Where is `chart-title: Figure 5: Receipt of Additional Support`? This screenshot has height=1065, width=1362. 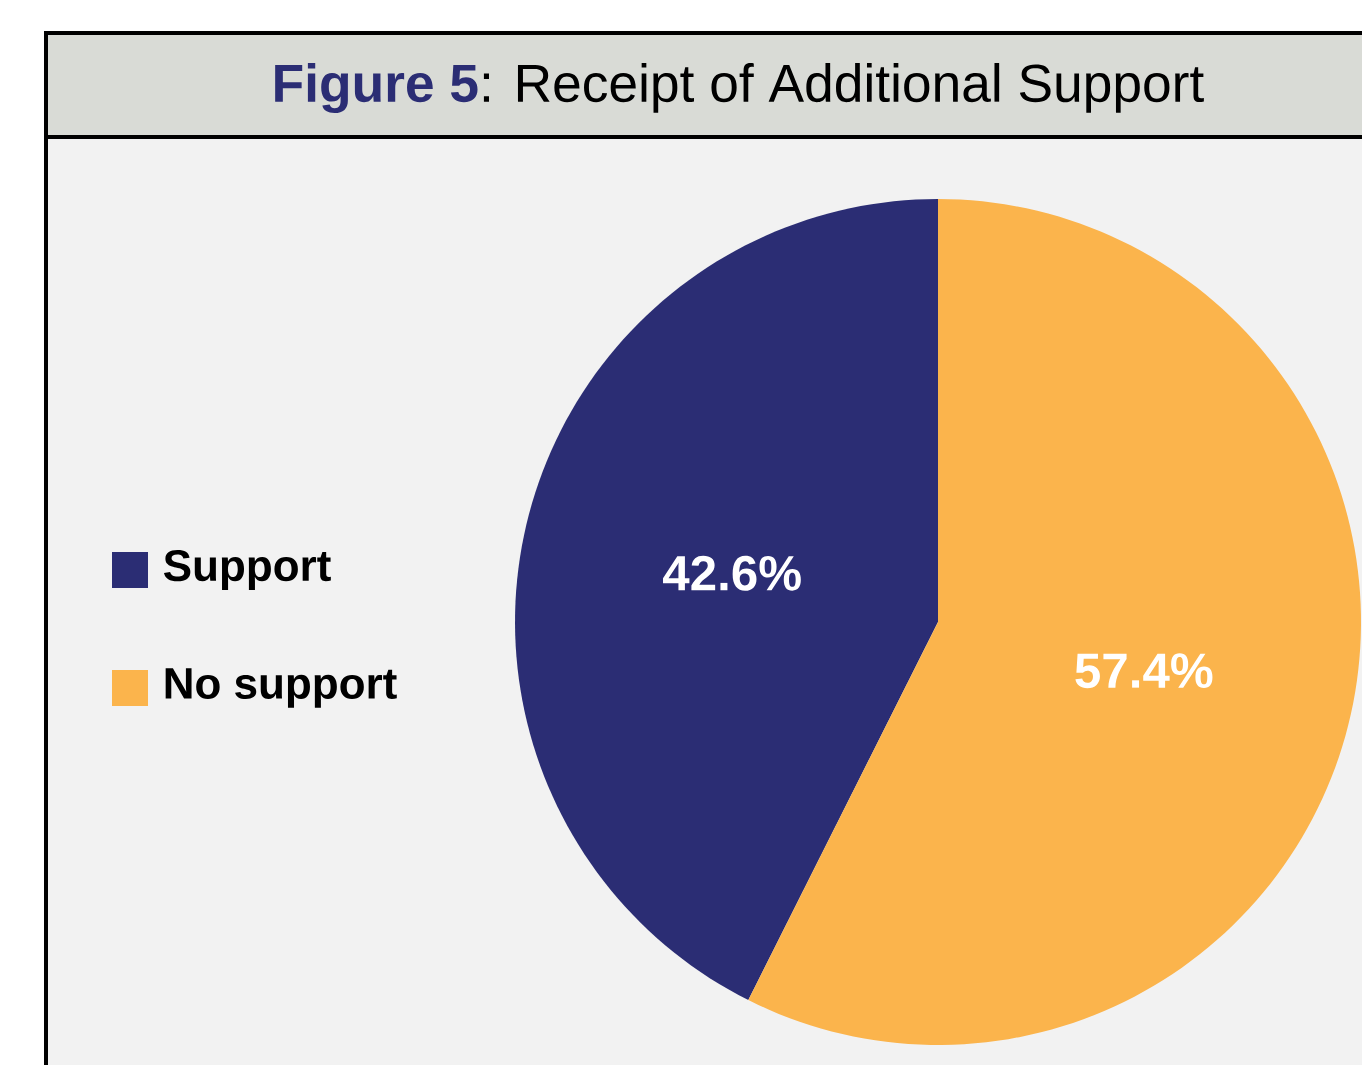 chart-title: Figure 5: Receipt of Additional Support is located at coordinates (739, 88).